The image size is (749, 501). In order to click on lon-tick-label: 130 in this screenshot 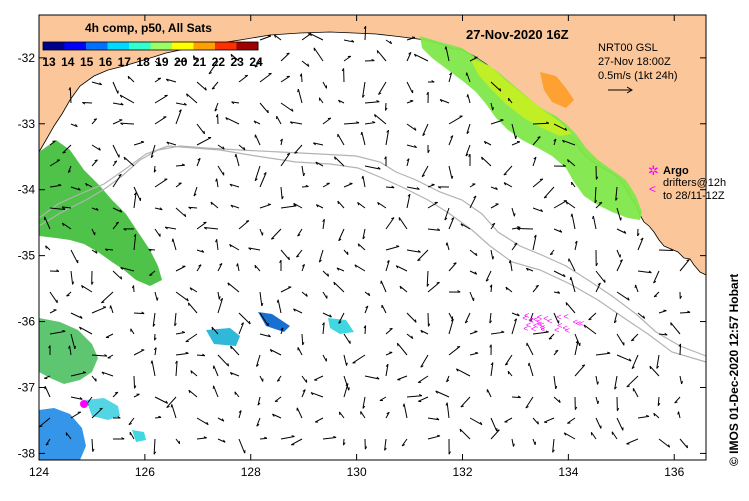, I will do `click(357, 472)`.